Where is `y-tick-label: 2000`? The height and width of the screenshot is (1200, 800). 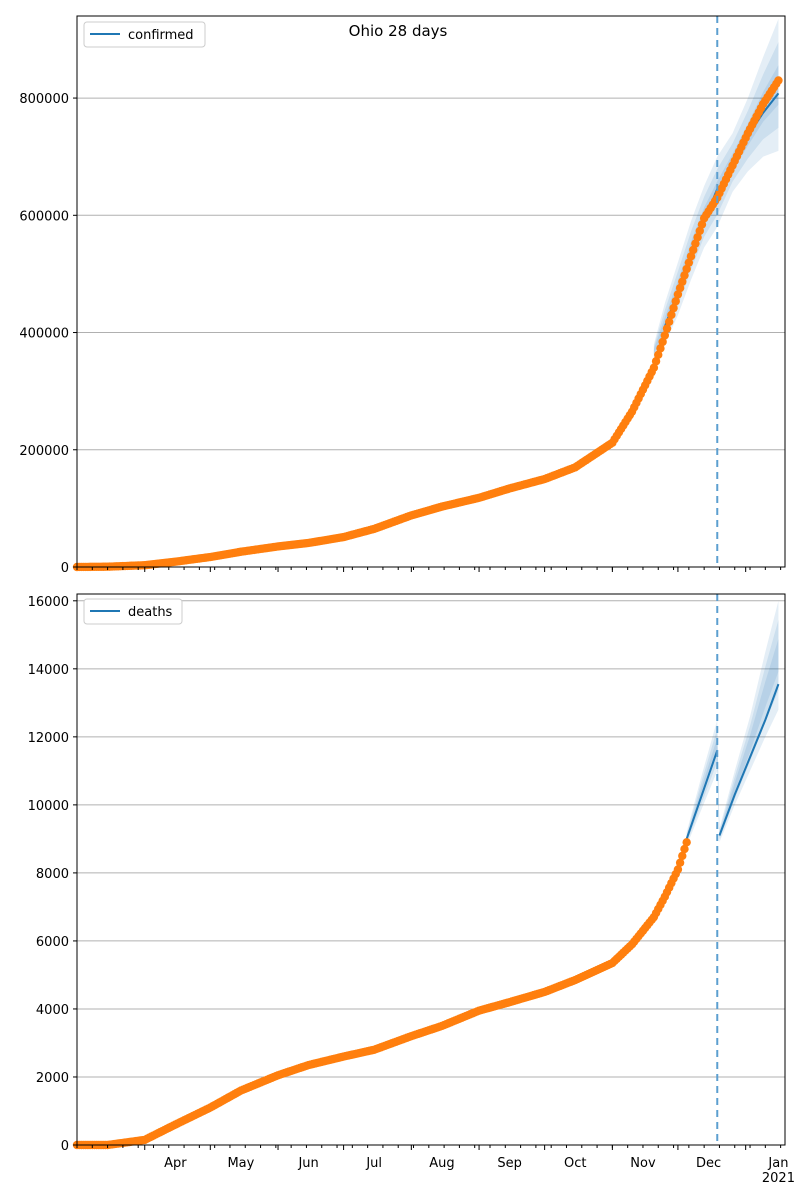 y-tick-label: 2000 is located at coordinates (52, 1078).